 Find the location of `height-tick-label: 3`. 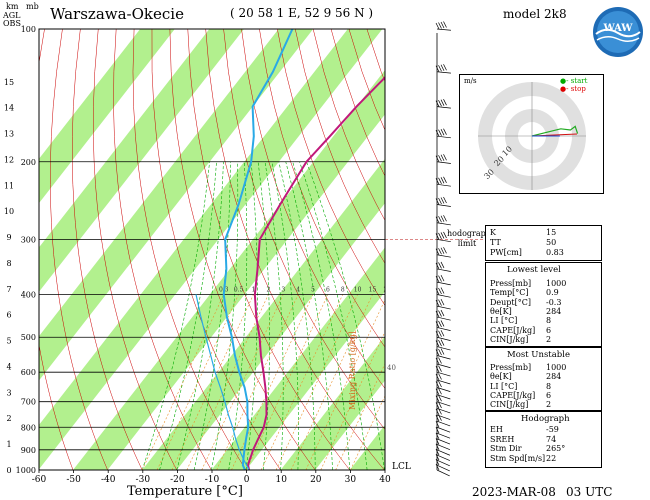

height-tick-label: 3 is located at coordinates (8, 392).